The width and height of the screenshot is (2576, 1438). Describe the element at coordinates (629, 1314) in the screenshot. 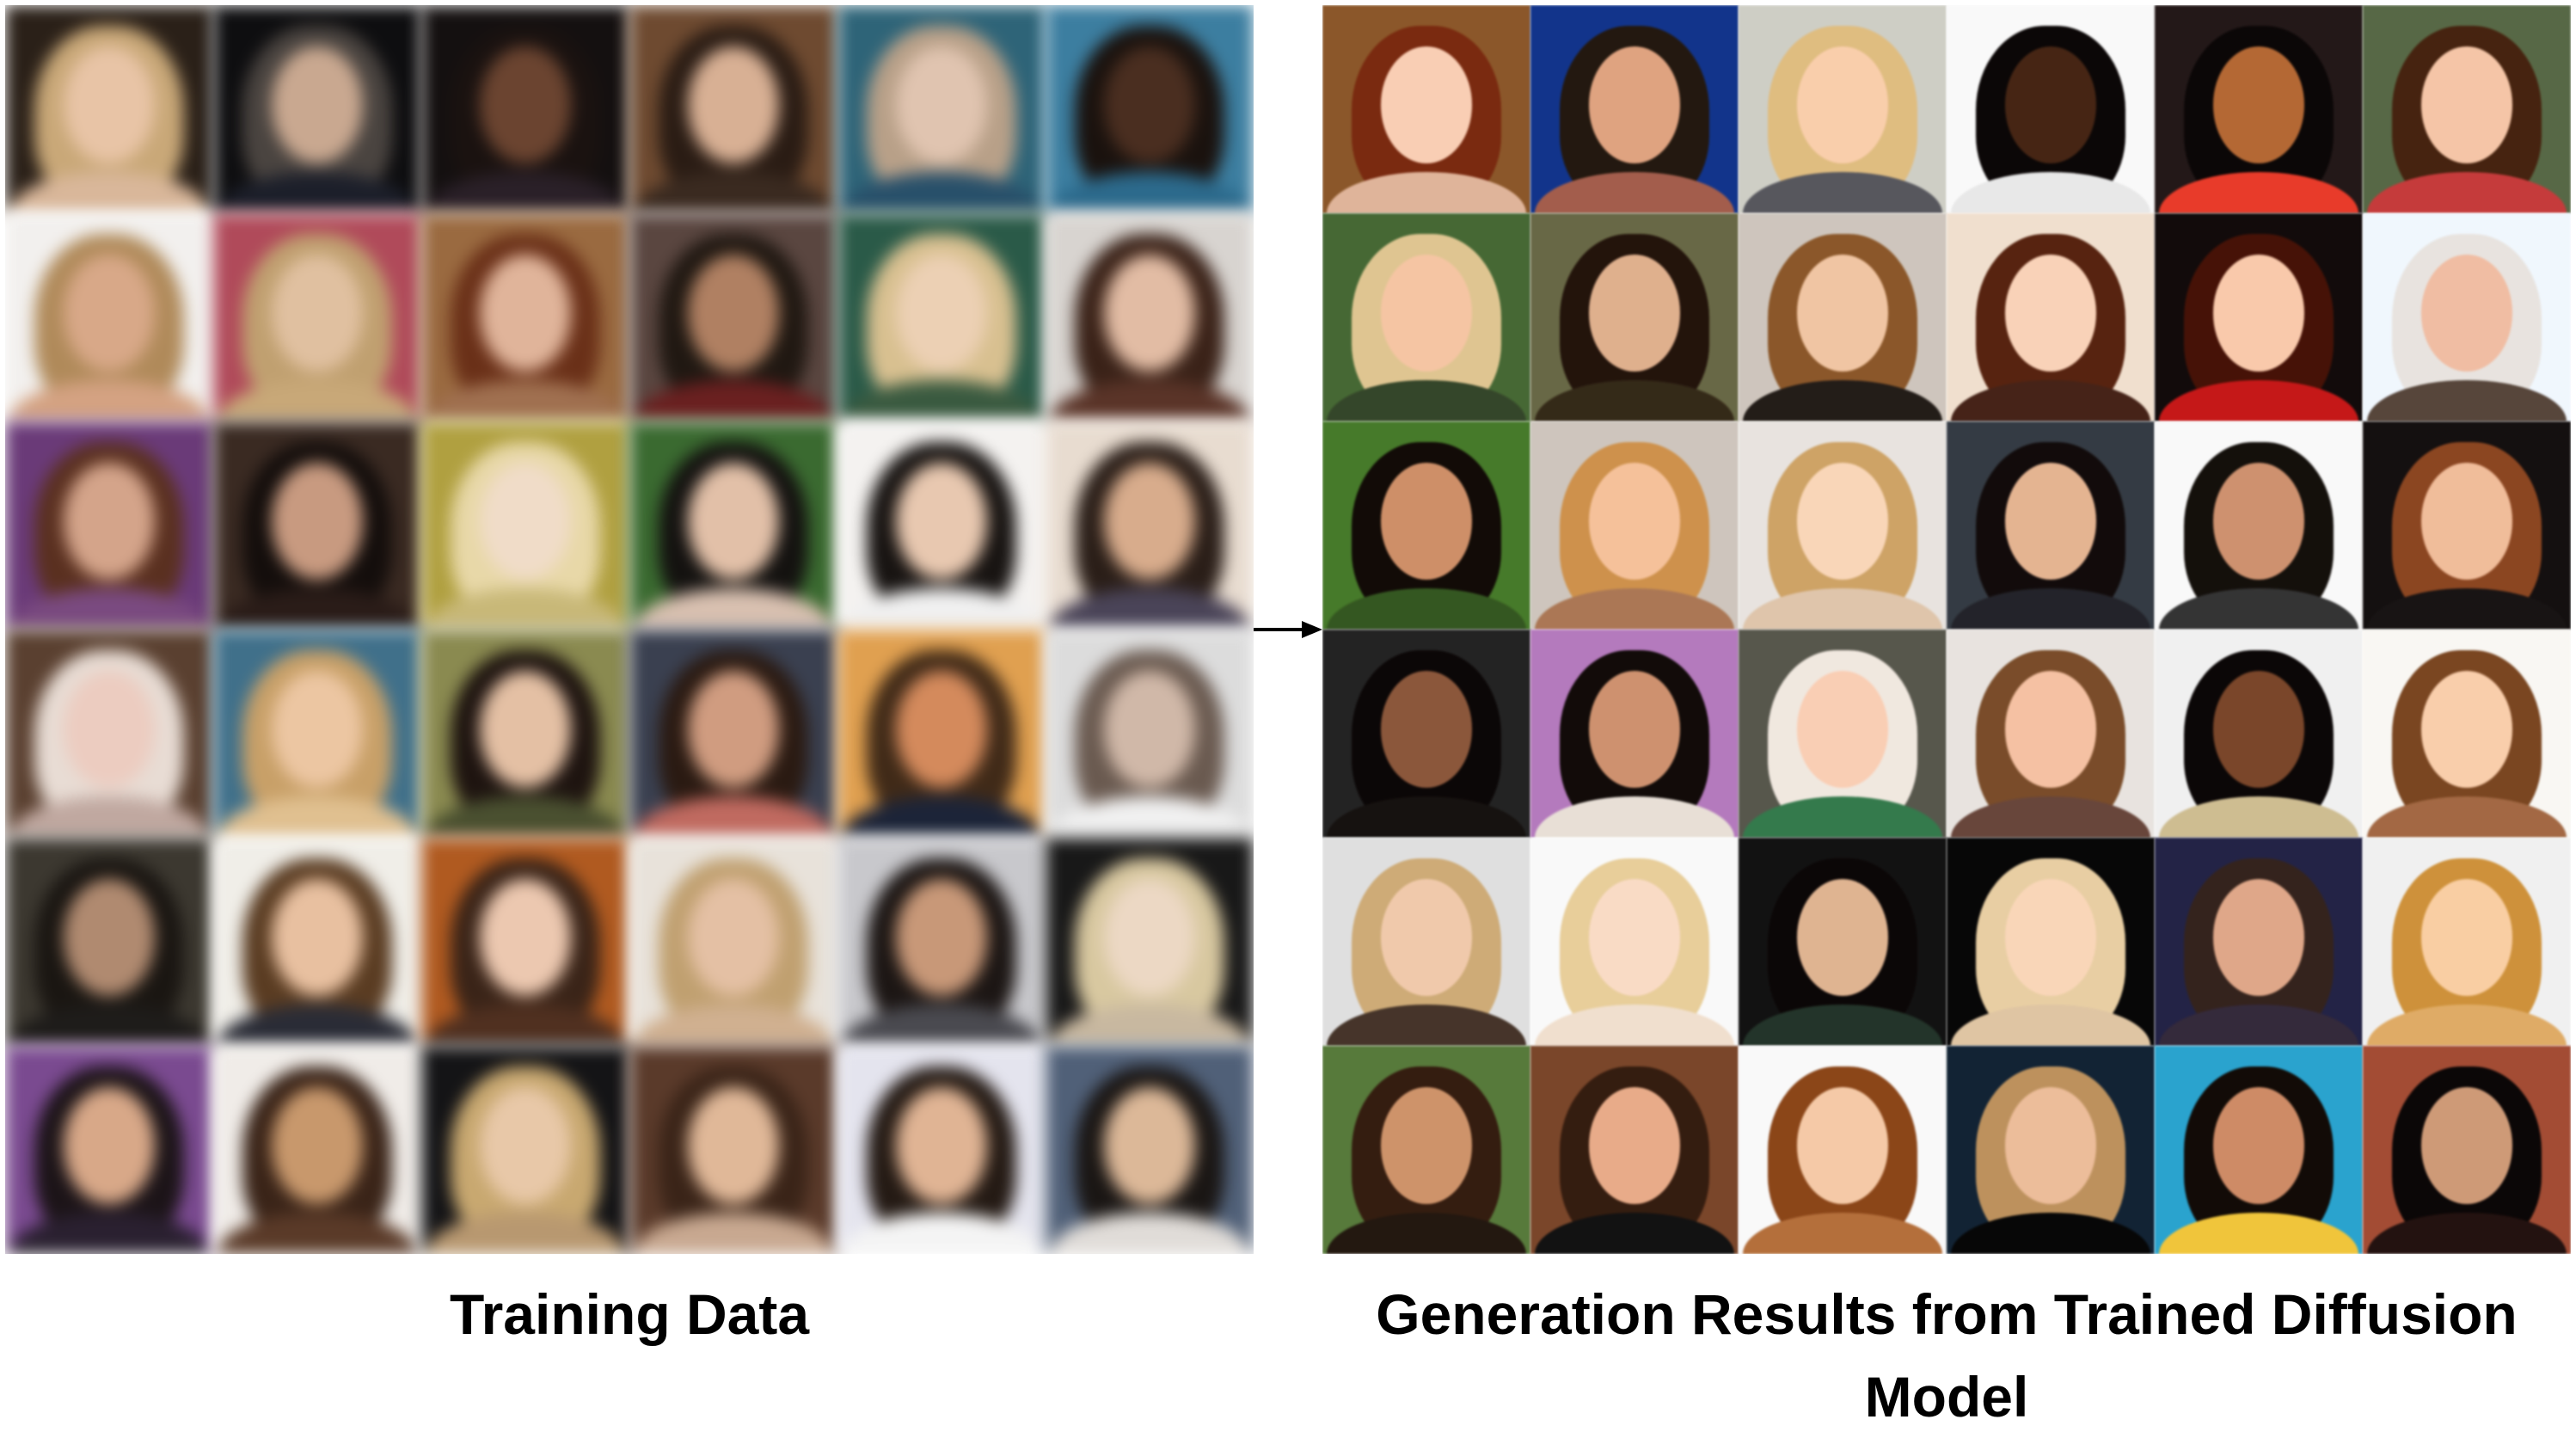

I see `training-data-caption: Training Data` at that location.